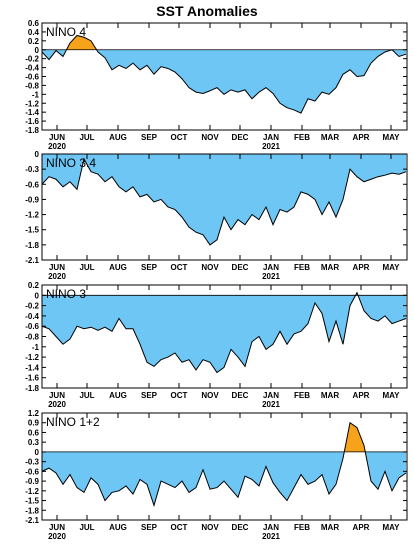  What do you see at coordinates (34, 32) in the screenshot?
I see `y-tick-label: 0.4` at bounding box center [34, 32].